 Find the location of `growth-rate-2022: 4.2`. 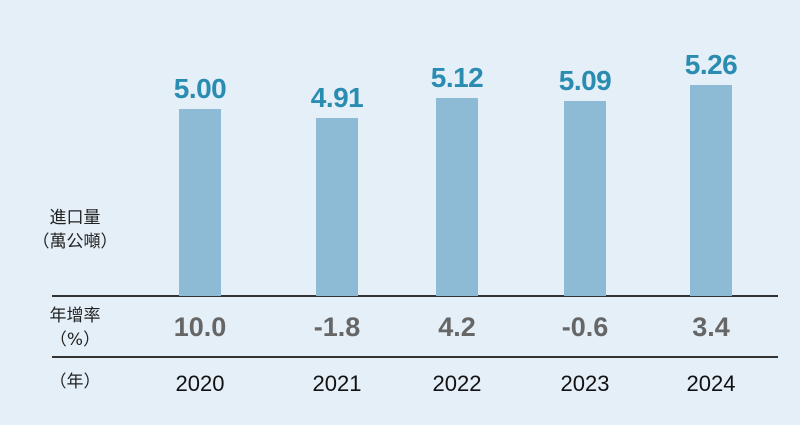

growth-rate-2022: 4.2 is located at coordinates (457, 327).